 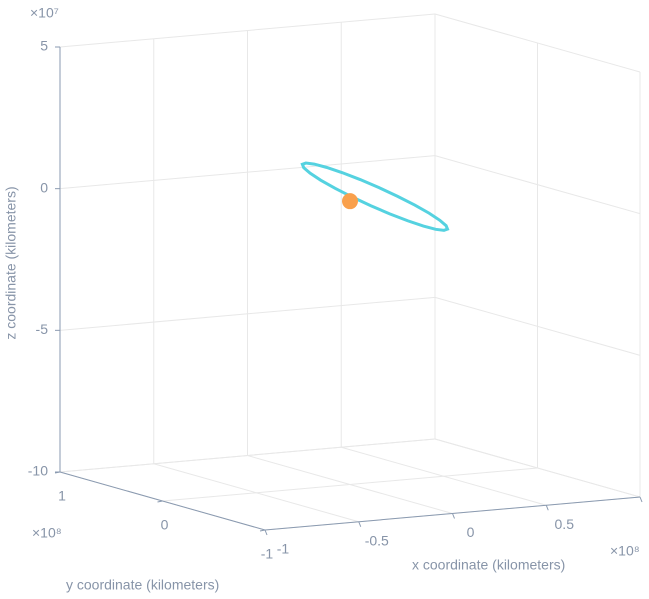 I want to click on z-exponent: ×10⁷, so click(x=44, y=13).